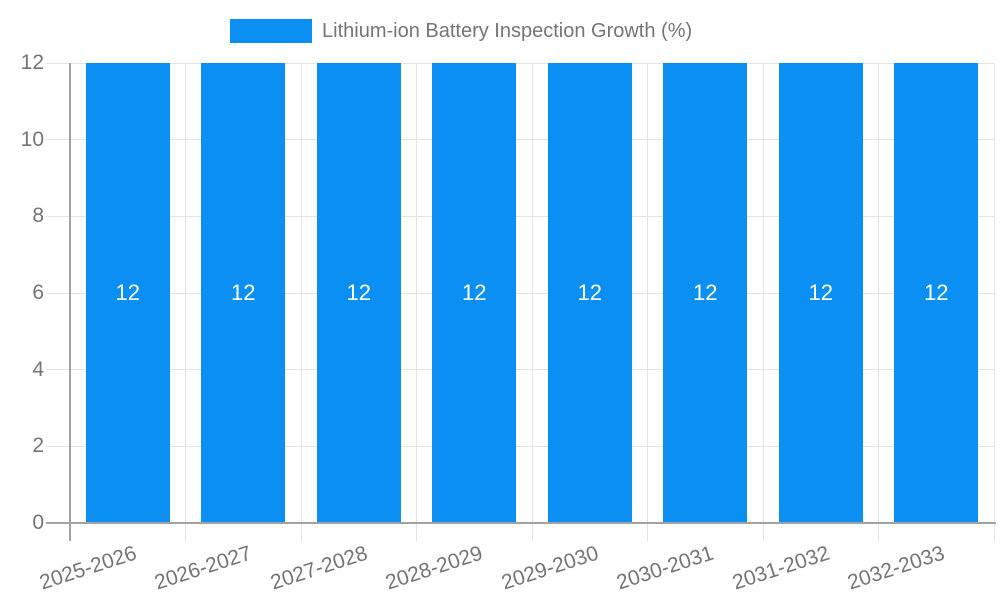 Image resolution: width=1000 pixels, height=600 pixels. Describe the element at coordinates (38, 292) in the screenshot. I see `y-axis-tick-label: 6` at that location.